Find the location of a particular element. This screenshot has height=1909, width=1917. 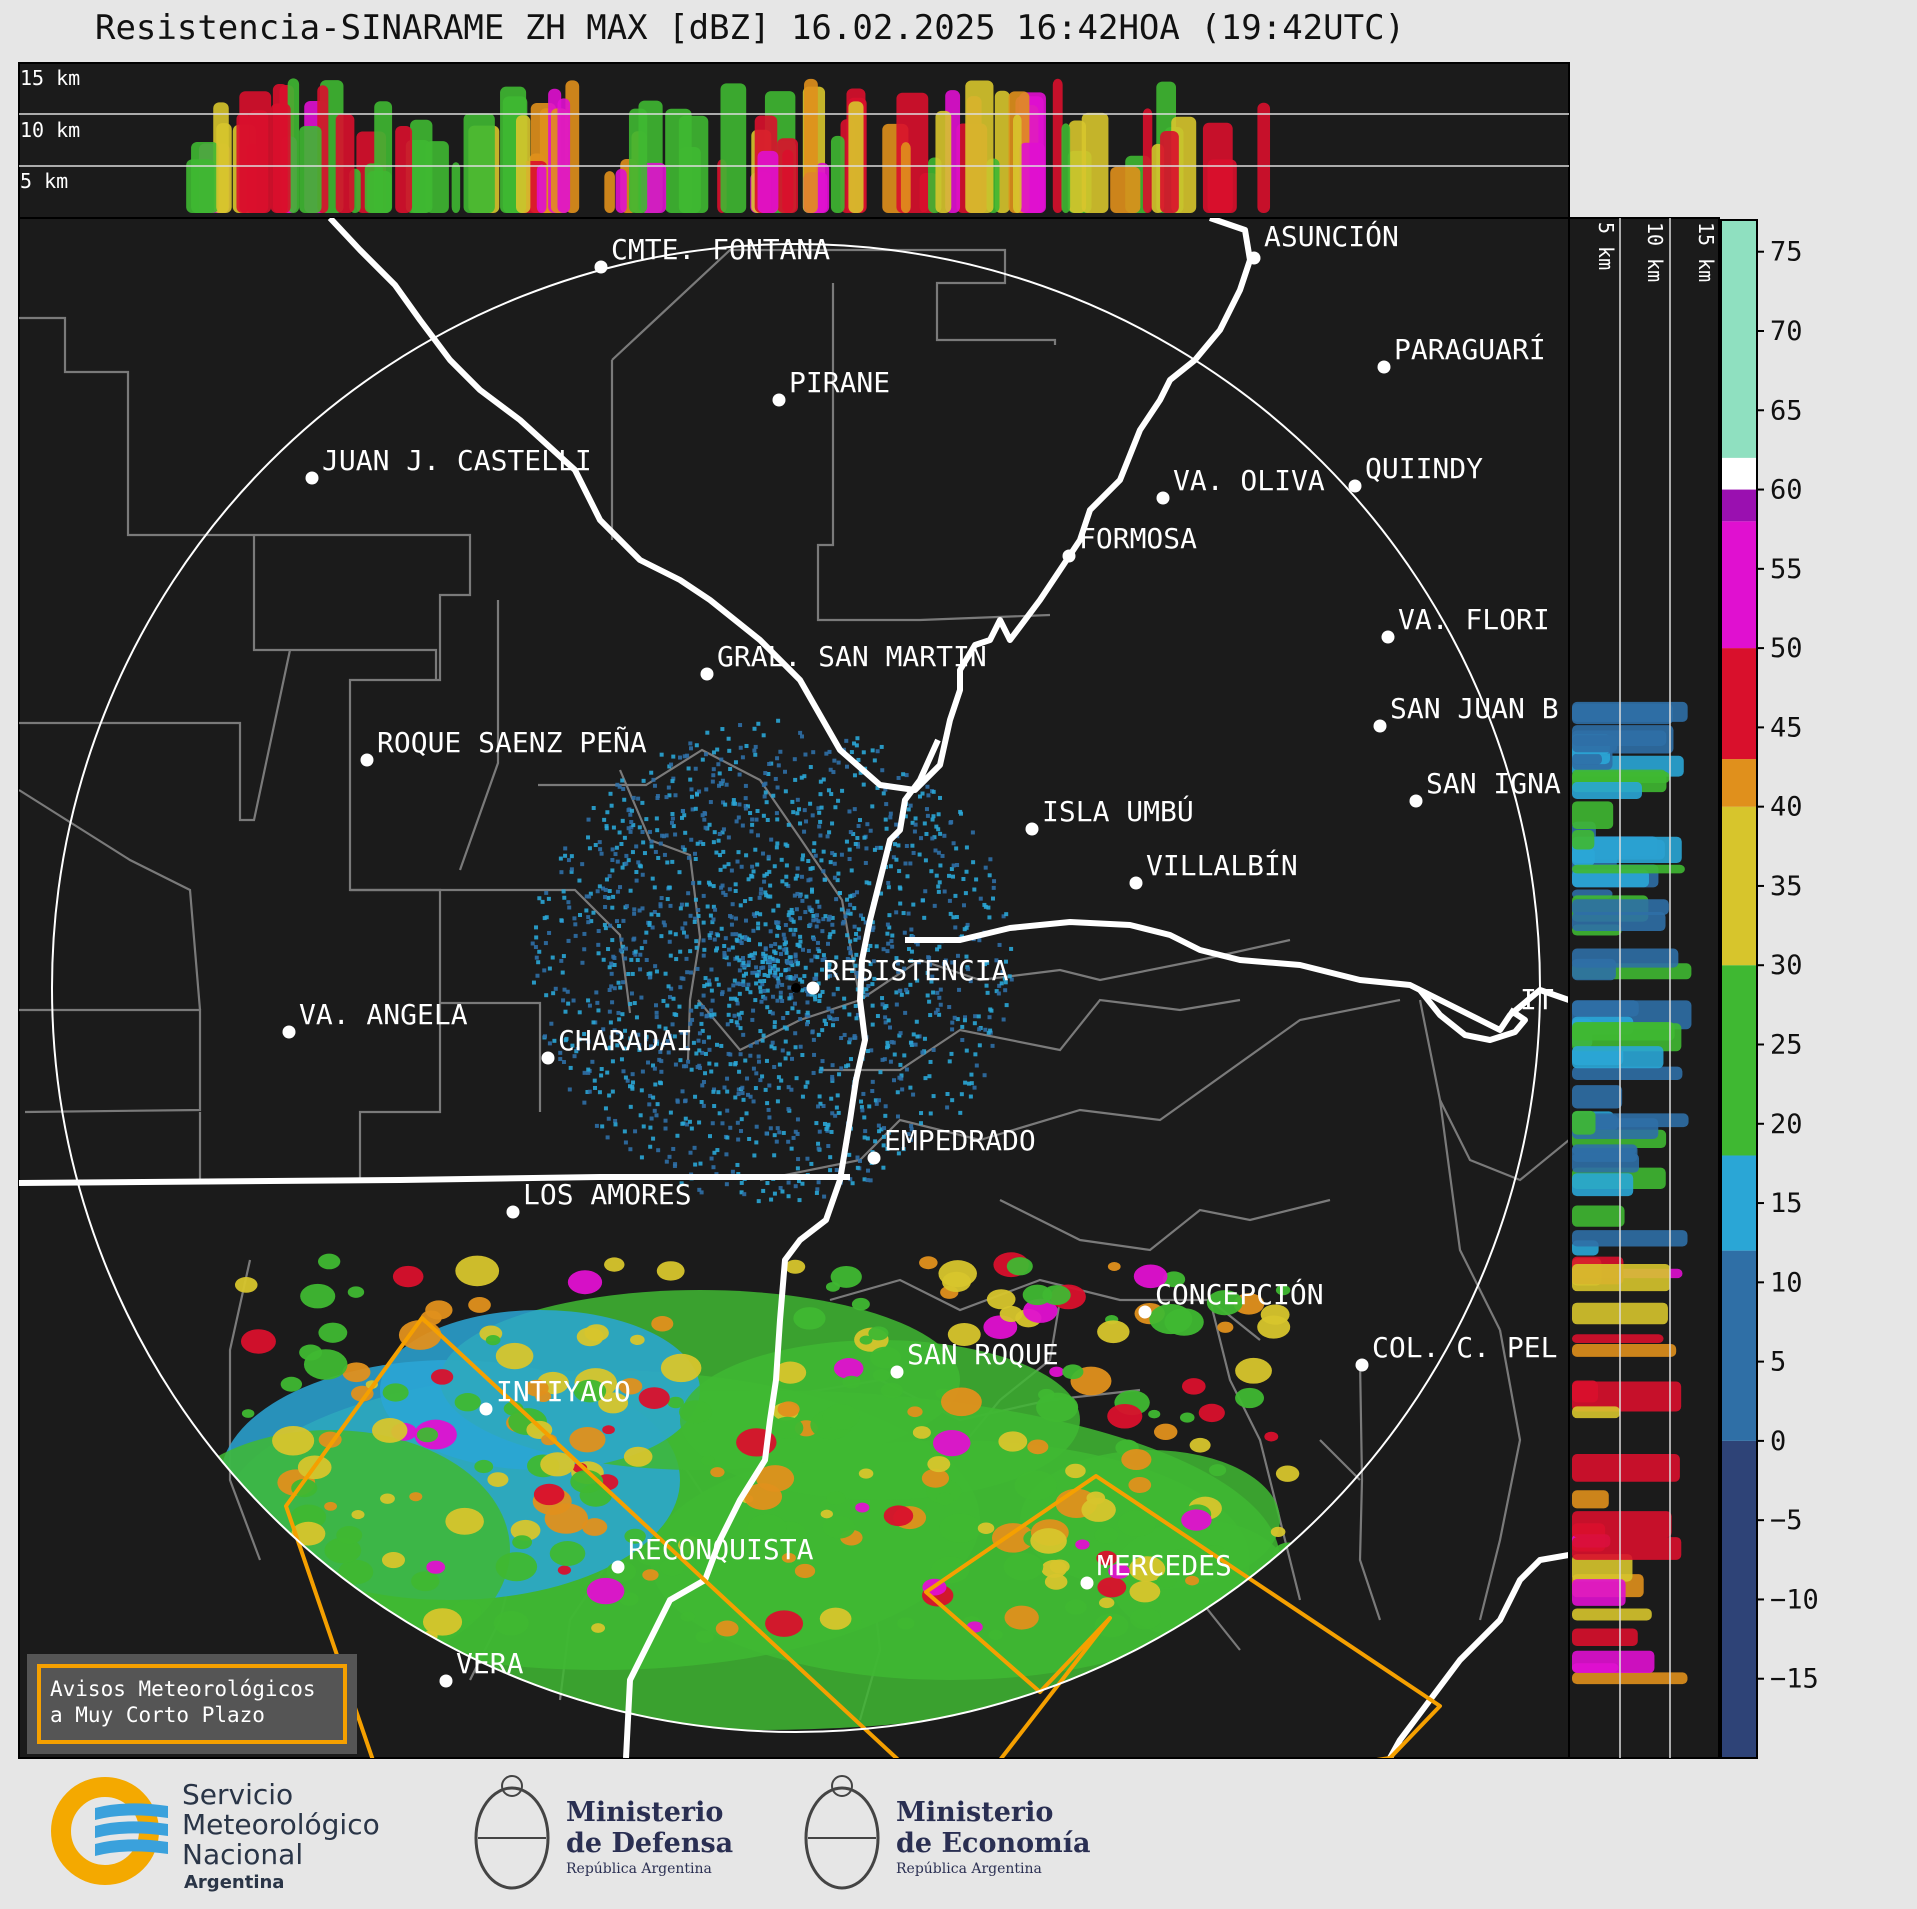

city-label: LOS AMORES is located at coordinates (607, 1194).